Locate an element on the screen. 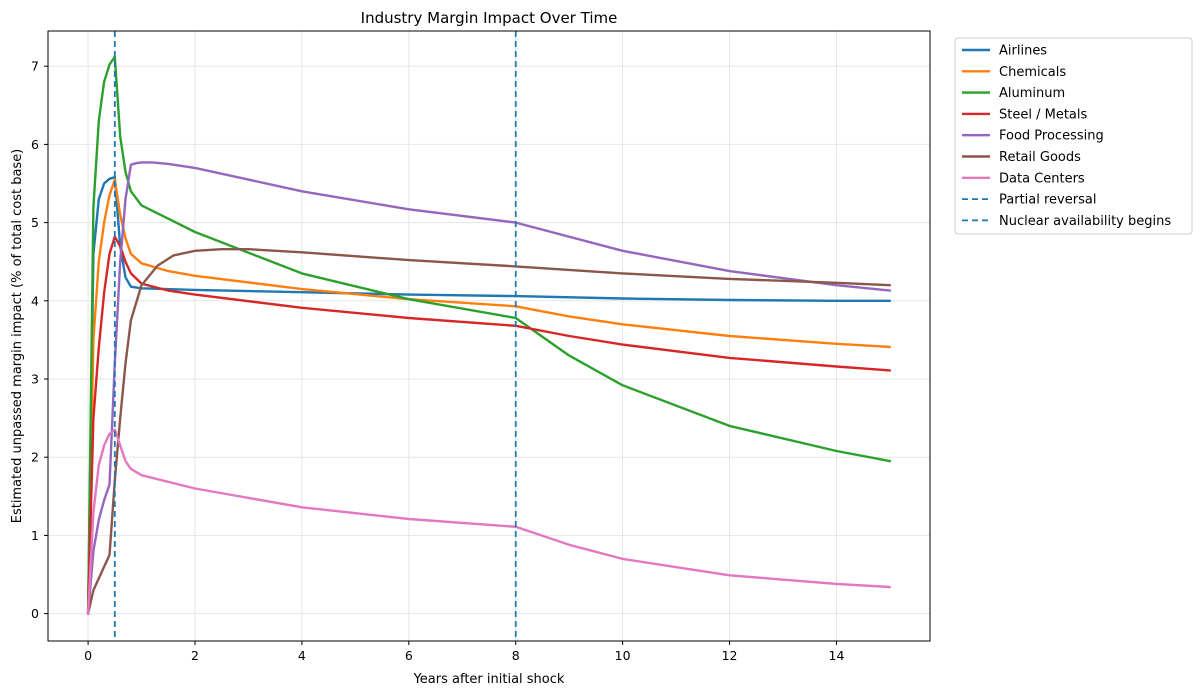 This screenshot has width=1200, height=696. y-tick-label: 3 is located at coordinates (35, 379).